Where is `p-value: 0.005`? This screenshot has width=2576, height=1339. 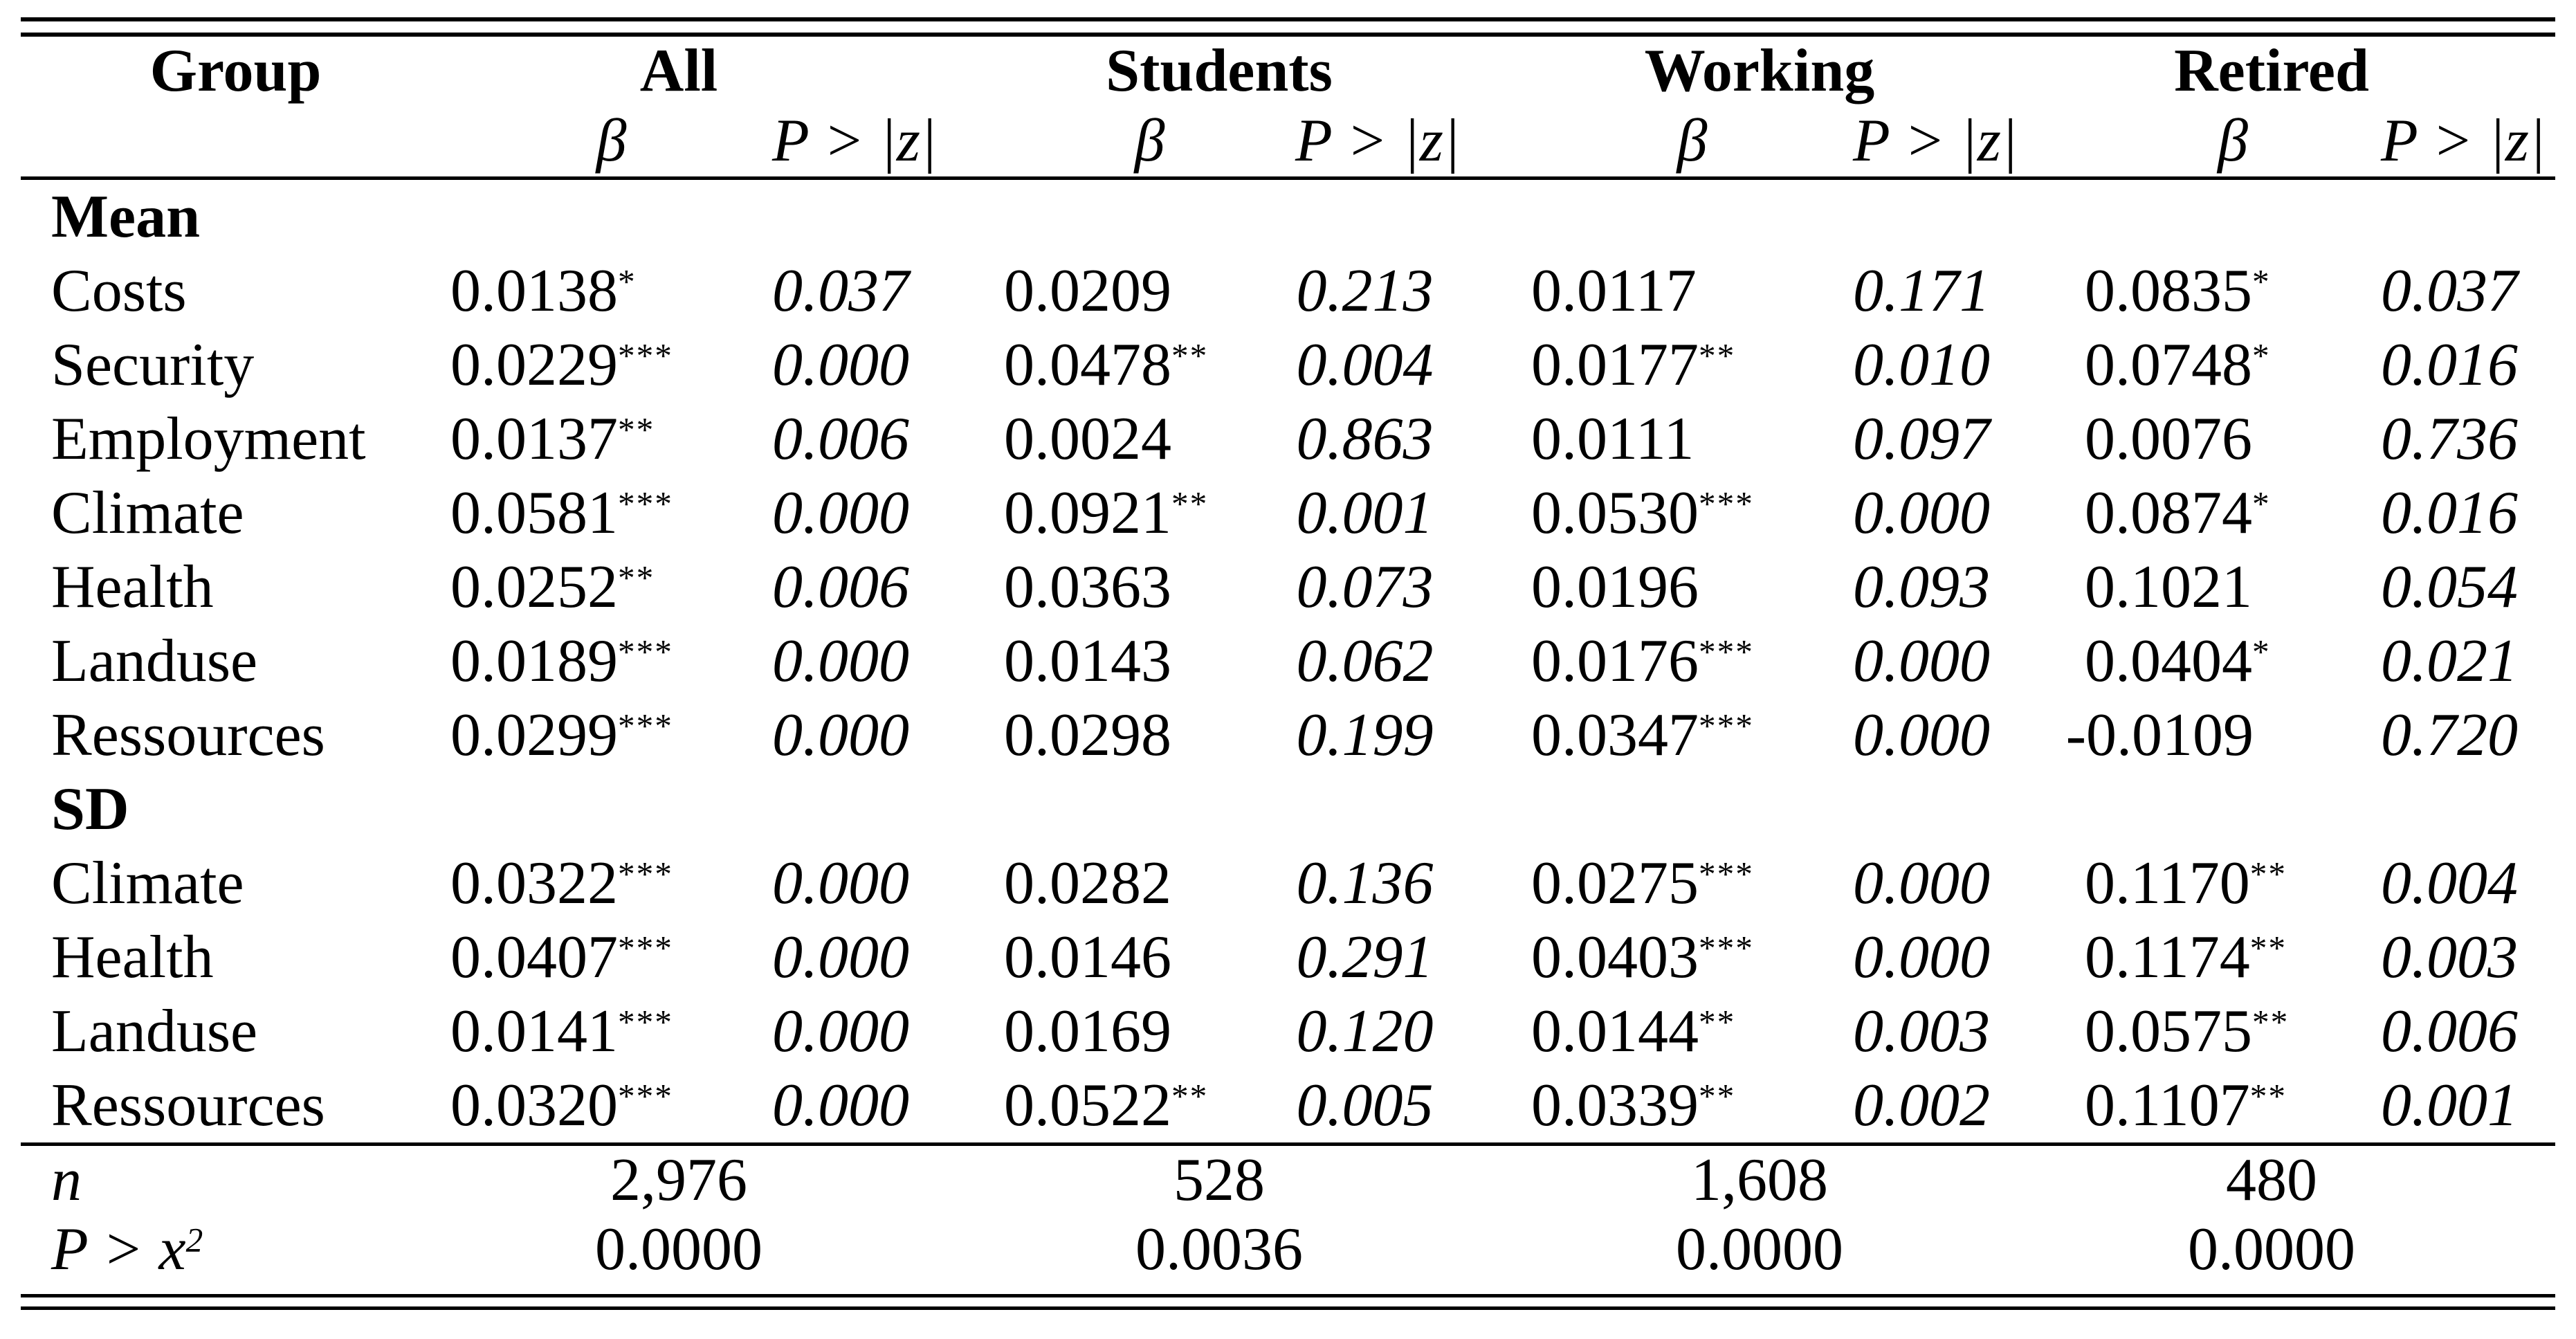 p-value: 0.005 is located at coordinates (1365, 1105).